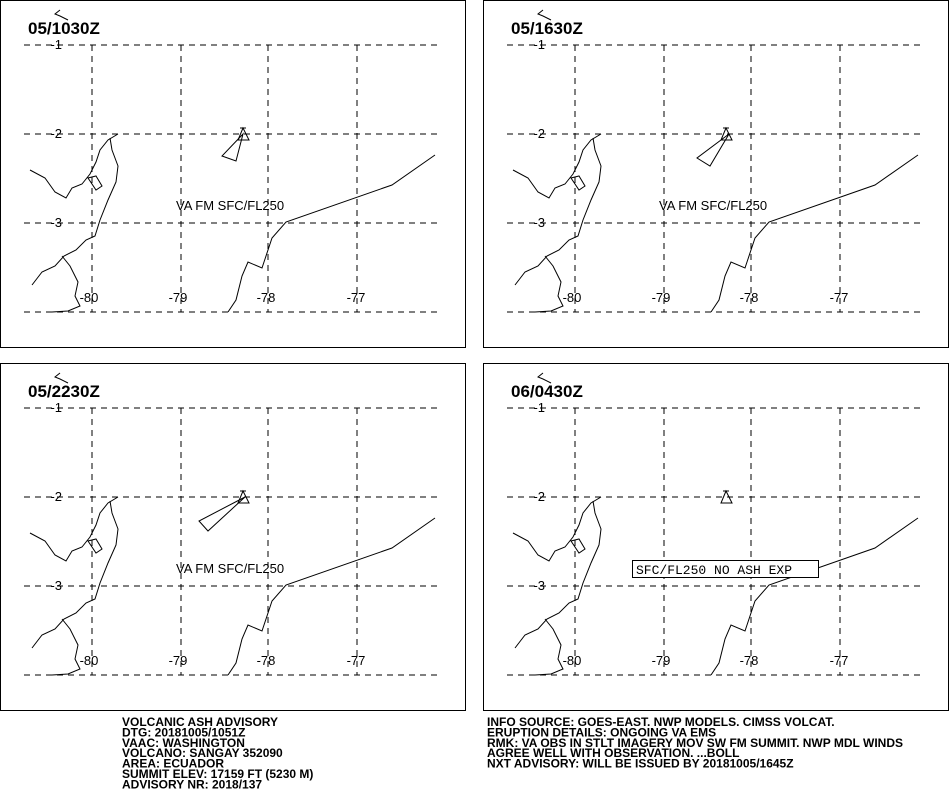  I want to click on panel-time: 05/1630Z, so click(547, 28).